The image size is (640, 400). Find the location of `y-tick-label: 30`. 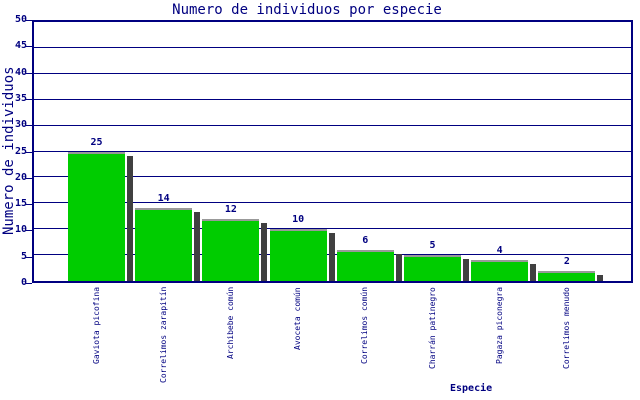

y-tick-label: 30 is located at coordinates (20, 125).